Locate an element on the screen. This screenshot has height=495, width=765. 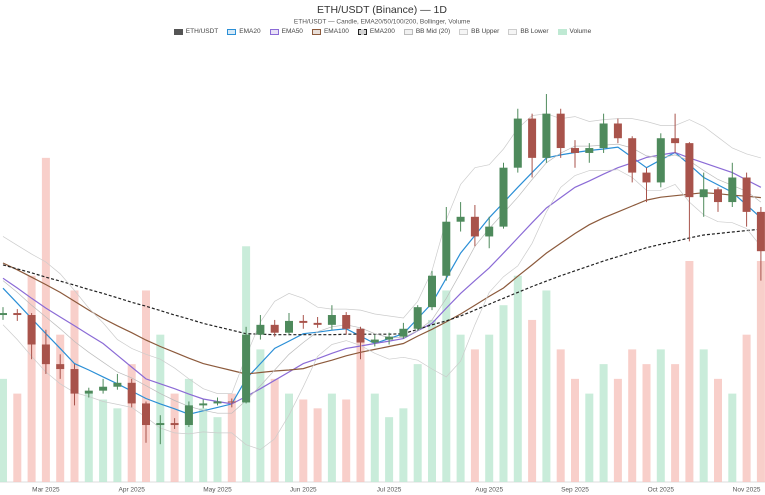
x-tick-label: Oct 2025 is located at coordinates (661, 490).